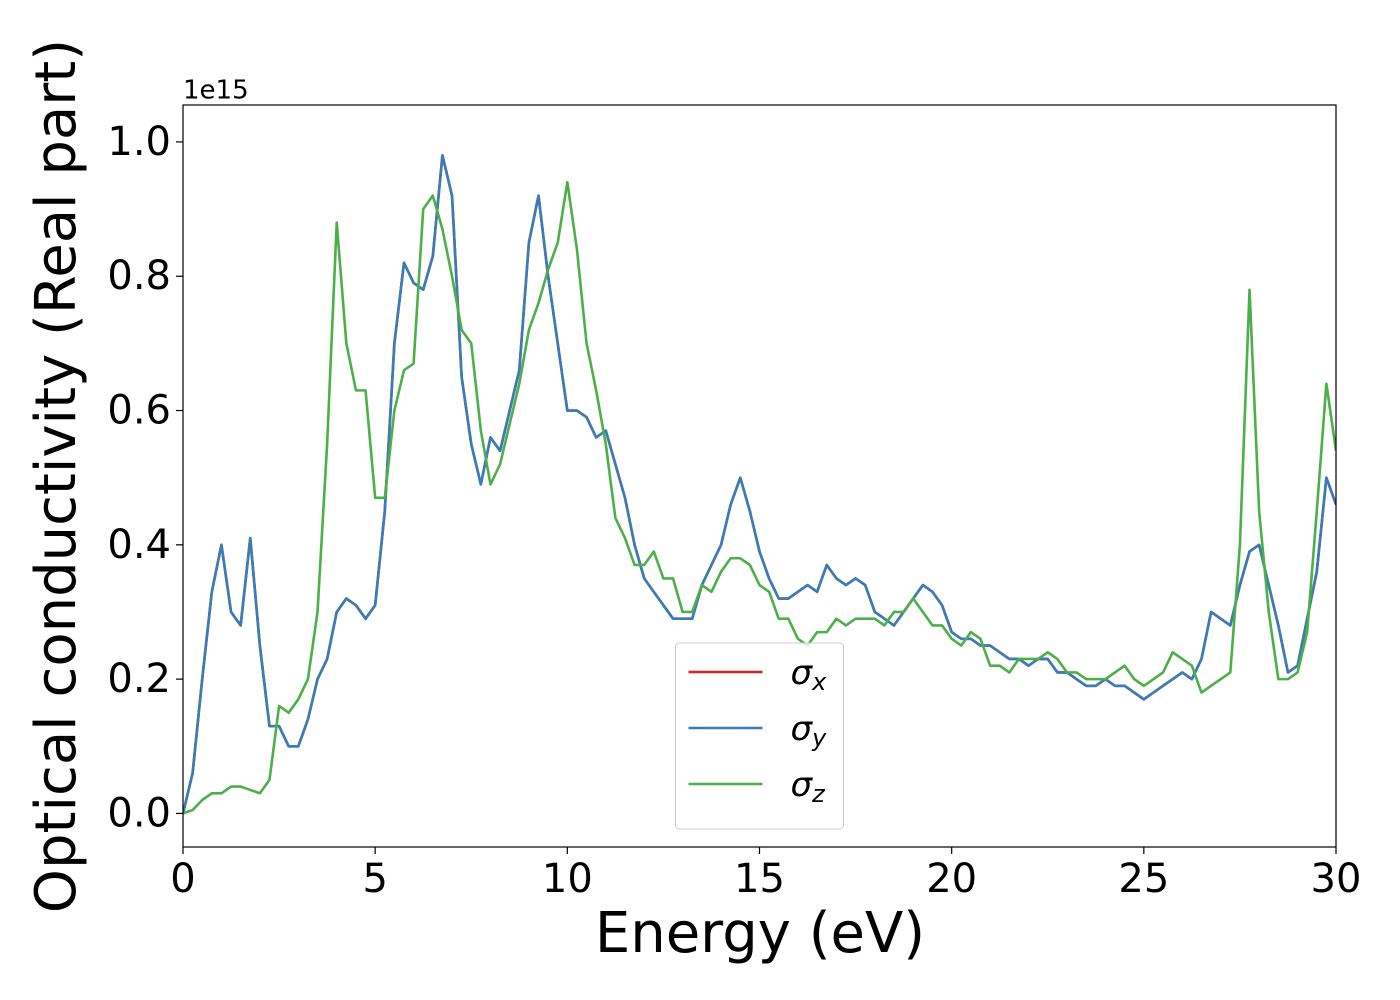 This screenshot has height=1000, width=1400. Describe the element at coordinates (139, 679) in the screenshot. I see `y-tick-label: 0.2` at that location.